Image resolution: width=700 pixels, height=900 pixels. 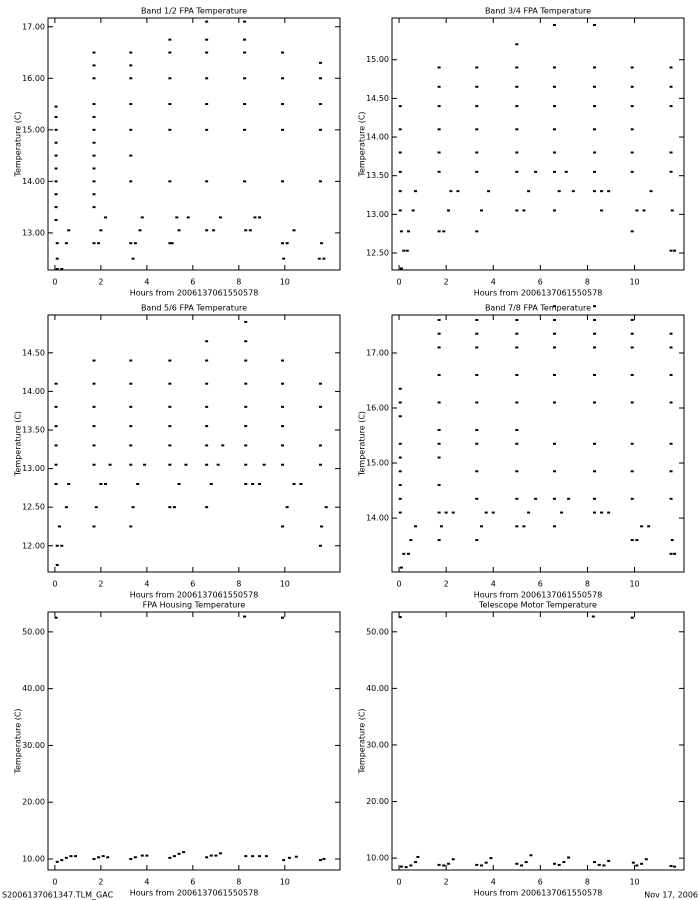 I want to click on y-tick-label: 17.00, so click(x=377, y=352).